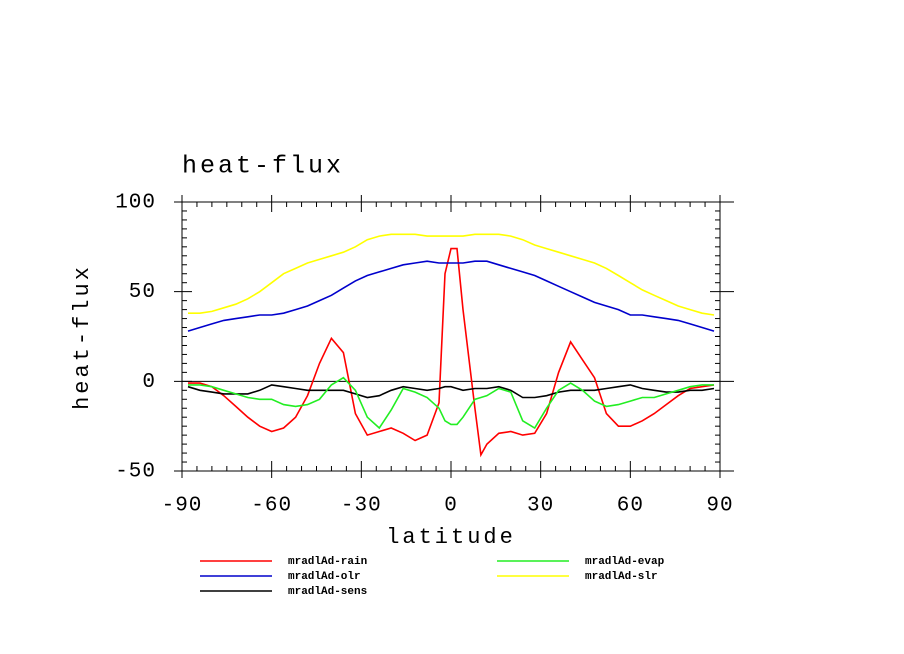 This screenshot has height=654, width=904. What do you see at coordinates (263, 166) in the screenshot?
I see `chart-title: heat-flux` at bounding box center [263, 166].